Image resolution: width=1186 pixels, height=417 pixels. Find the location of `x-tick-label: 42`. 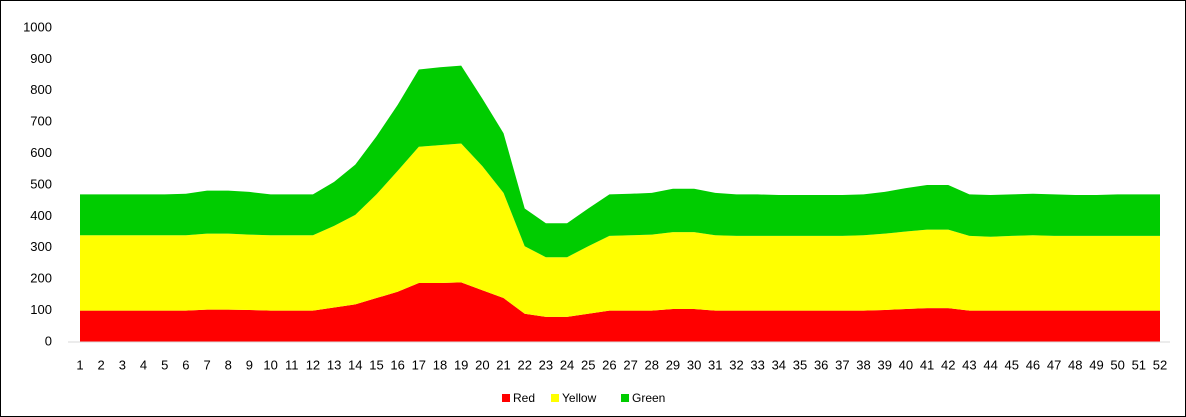

x-tick-label: 42 is located at coordinates (948, 364).